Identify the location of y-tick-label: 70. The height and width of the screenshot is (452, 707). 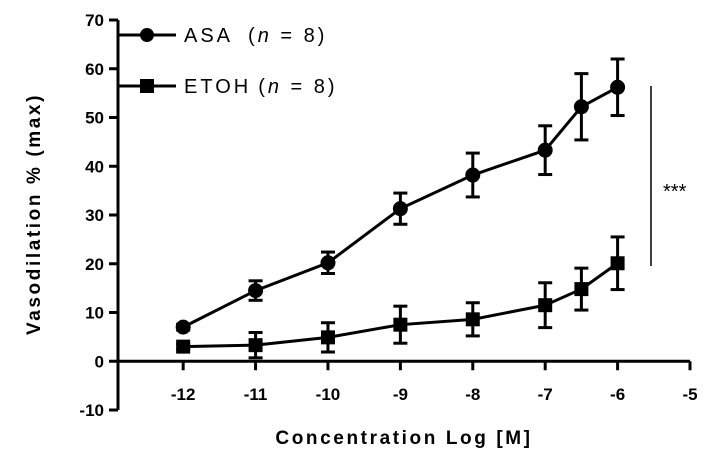
(94, 20).